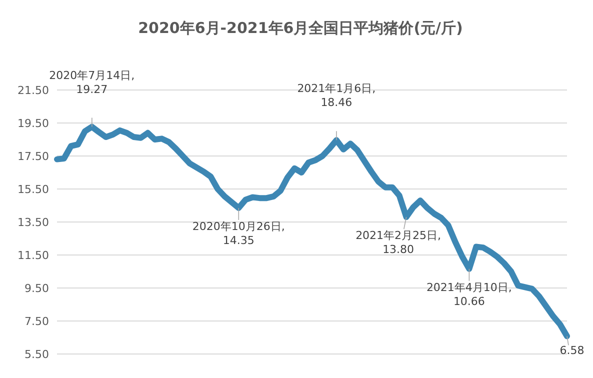 This screenshot has height=378, width=593. What do you see at coordinates (33, 156) in the screenshot?
I see `y-tick-label: 17.50` at bounding box center [33, 156].